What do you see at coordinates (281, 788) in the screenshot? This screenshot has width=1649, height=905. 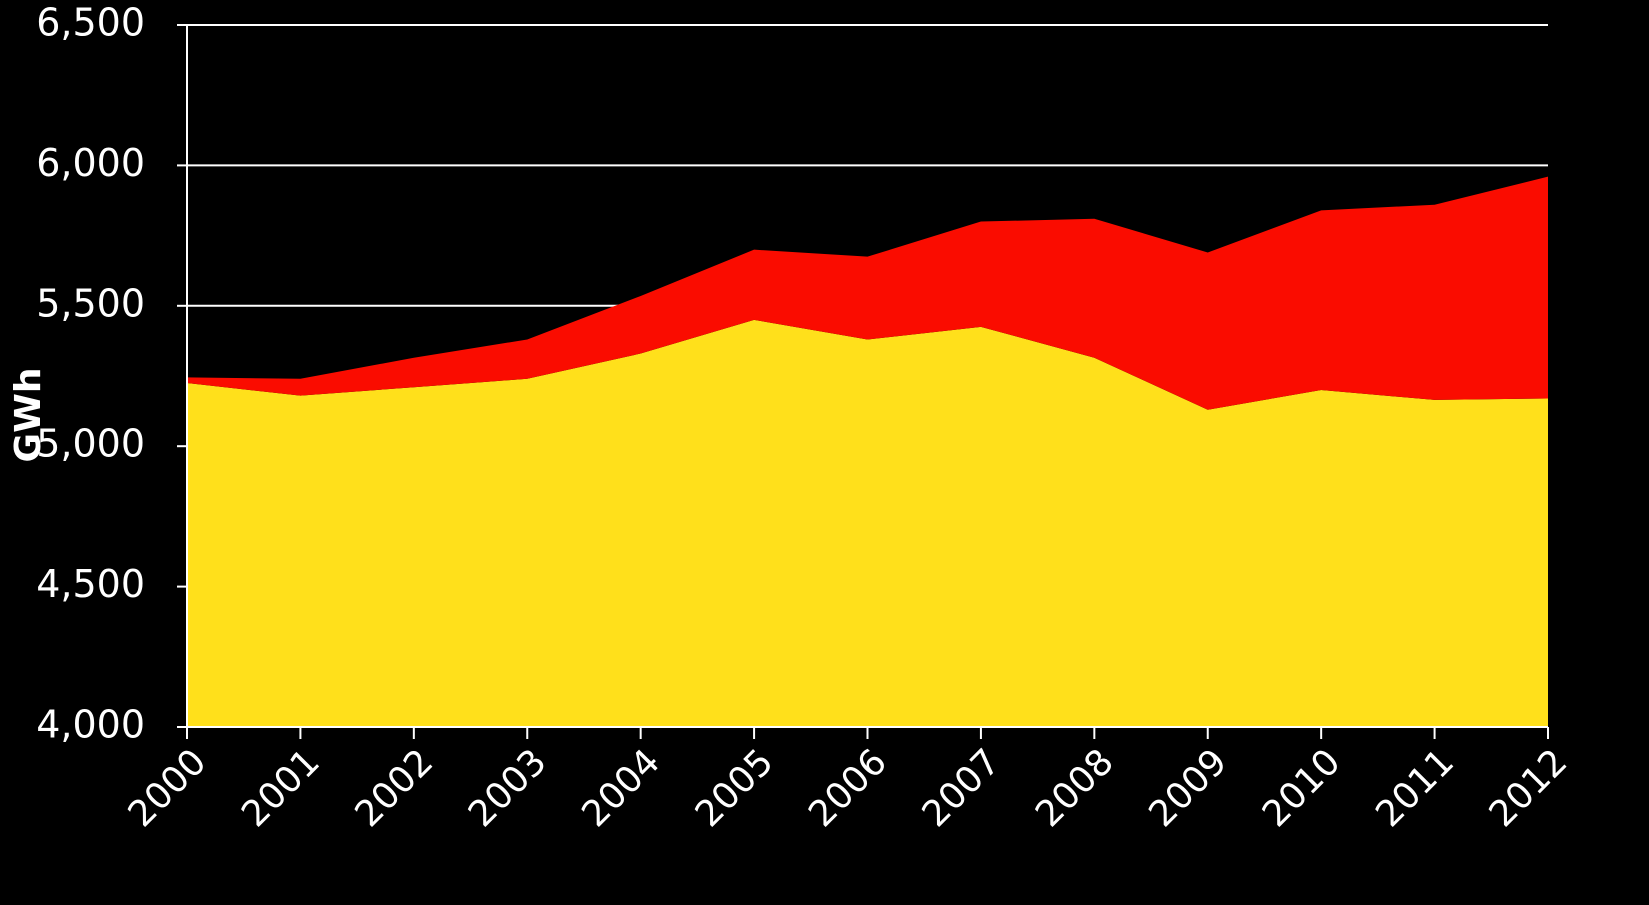 I see `x-tick-label: 2001` at bounding box center [281, 788].